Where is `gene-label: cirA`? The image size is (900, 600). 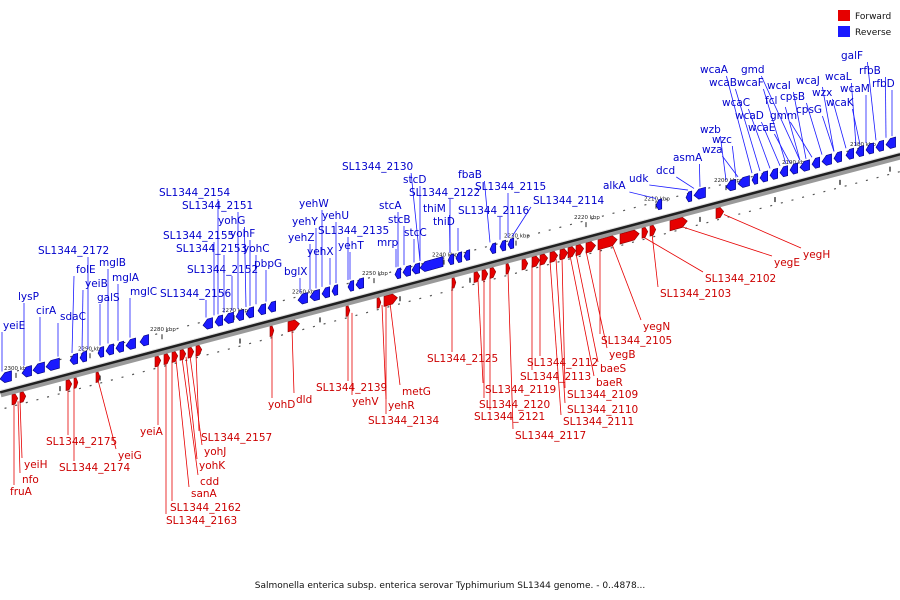 gene-label: cirA is located at coordinates (46, 311).